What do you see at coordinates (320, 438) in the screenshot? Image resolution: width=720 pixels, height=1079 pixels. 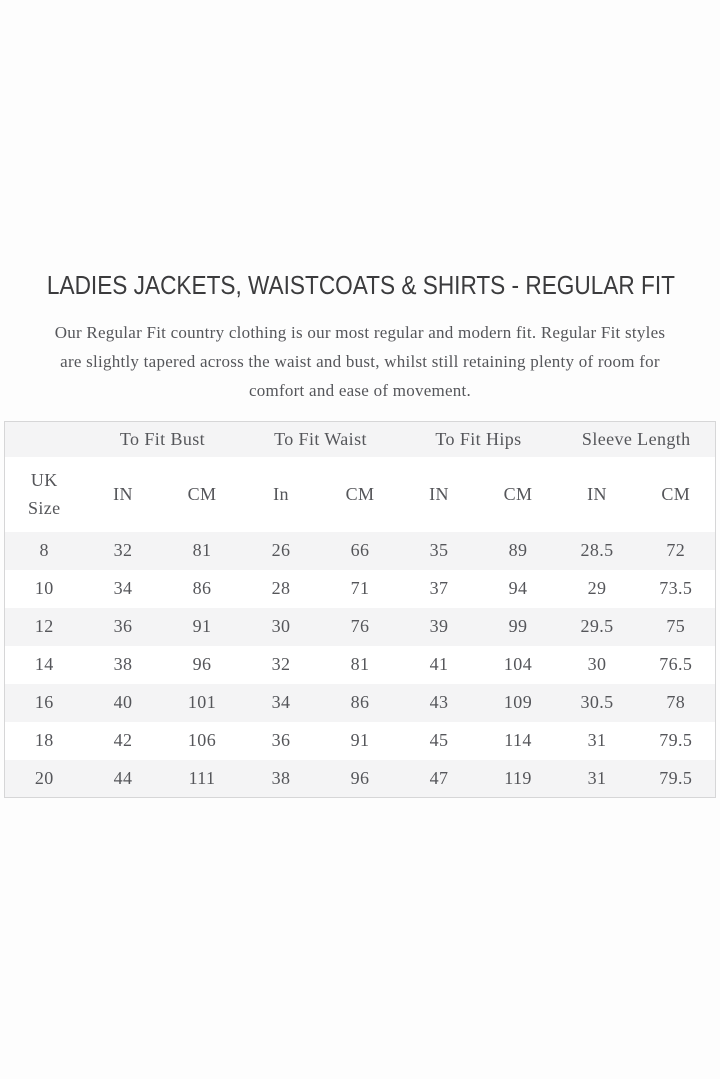 I see `group-header-waist: To Fit Waist` at bounding box center [320, 438].